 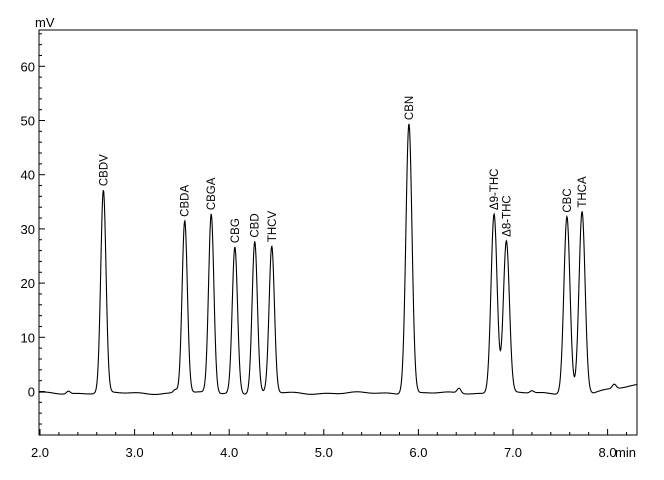 What do you see at coordinates (28, 121) in the screenshot?
I see `y-tick-label: 50` at bounding box center [28, 121].